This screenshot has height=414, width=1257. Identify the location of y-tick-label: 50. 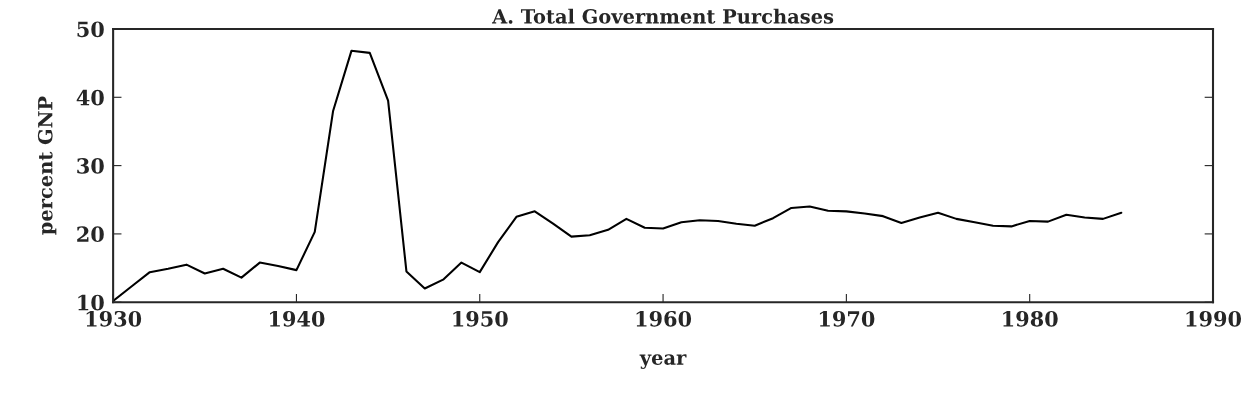
(90, 29).